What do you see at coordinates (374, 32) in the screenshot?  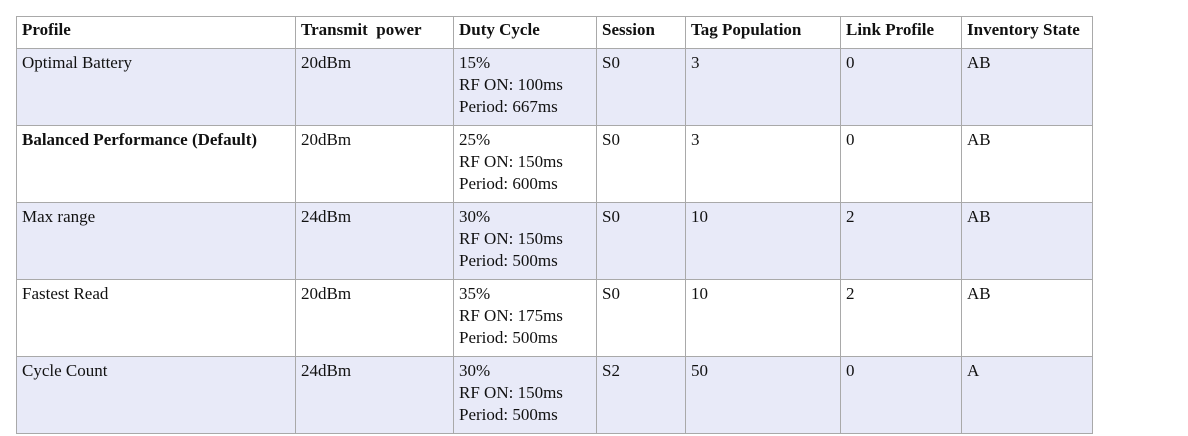 I see `header-transmit-power: Transmit power` at bounding box center [374, 32].